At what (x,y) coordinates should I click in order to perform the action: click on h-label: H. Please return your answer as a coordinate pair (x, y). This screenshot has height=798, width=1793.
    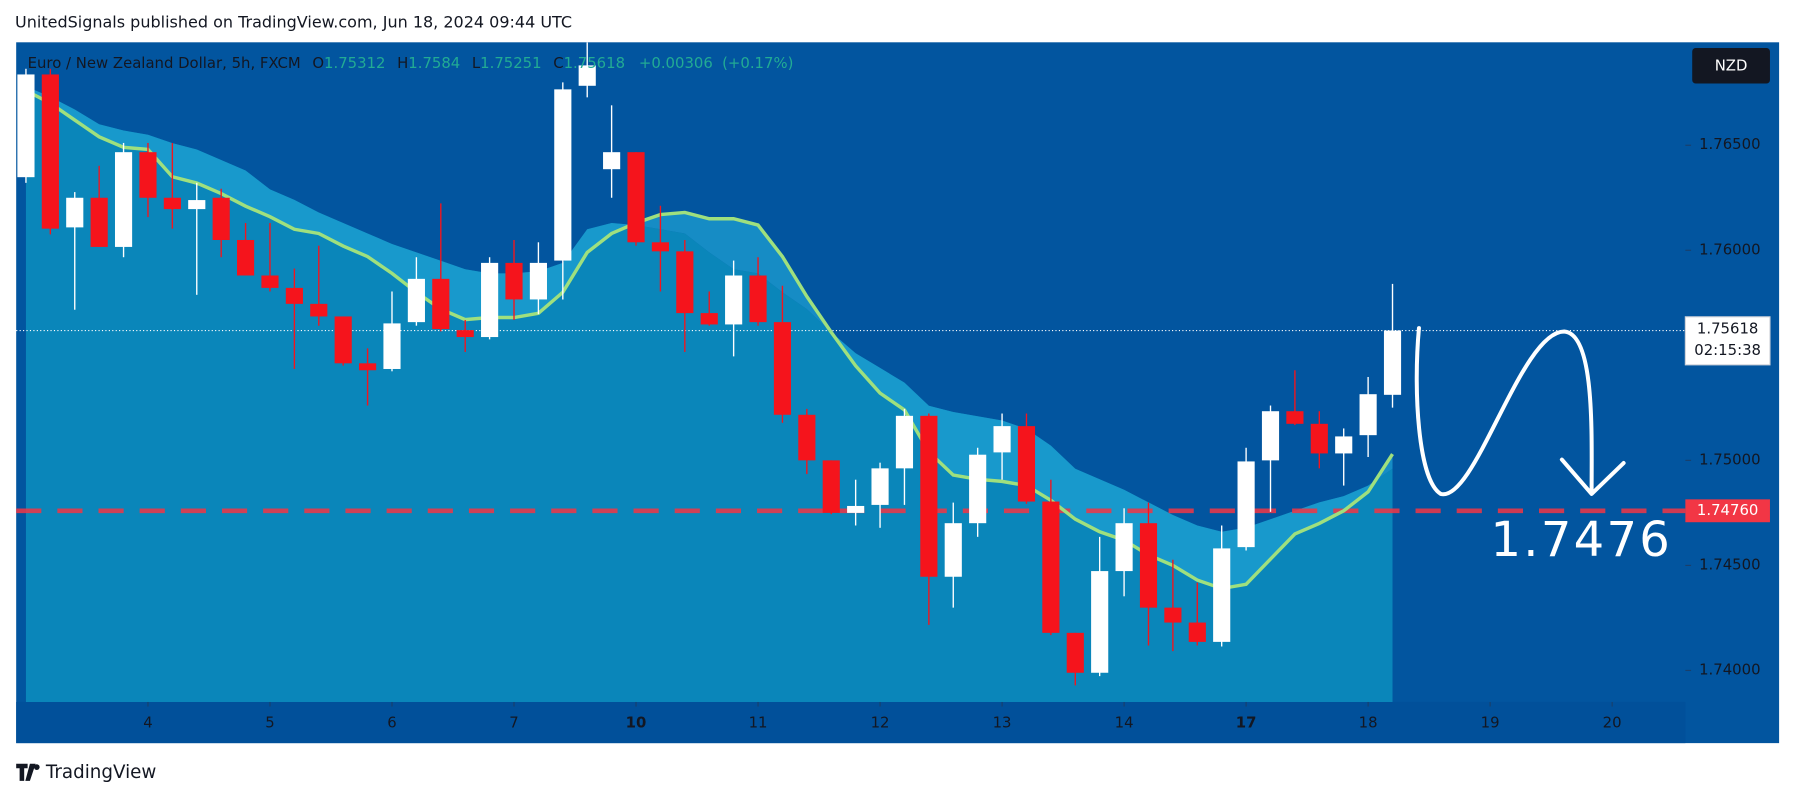
    Looking at the image, I should click on (402, 63).